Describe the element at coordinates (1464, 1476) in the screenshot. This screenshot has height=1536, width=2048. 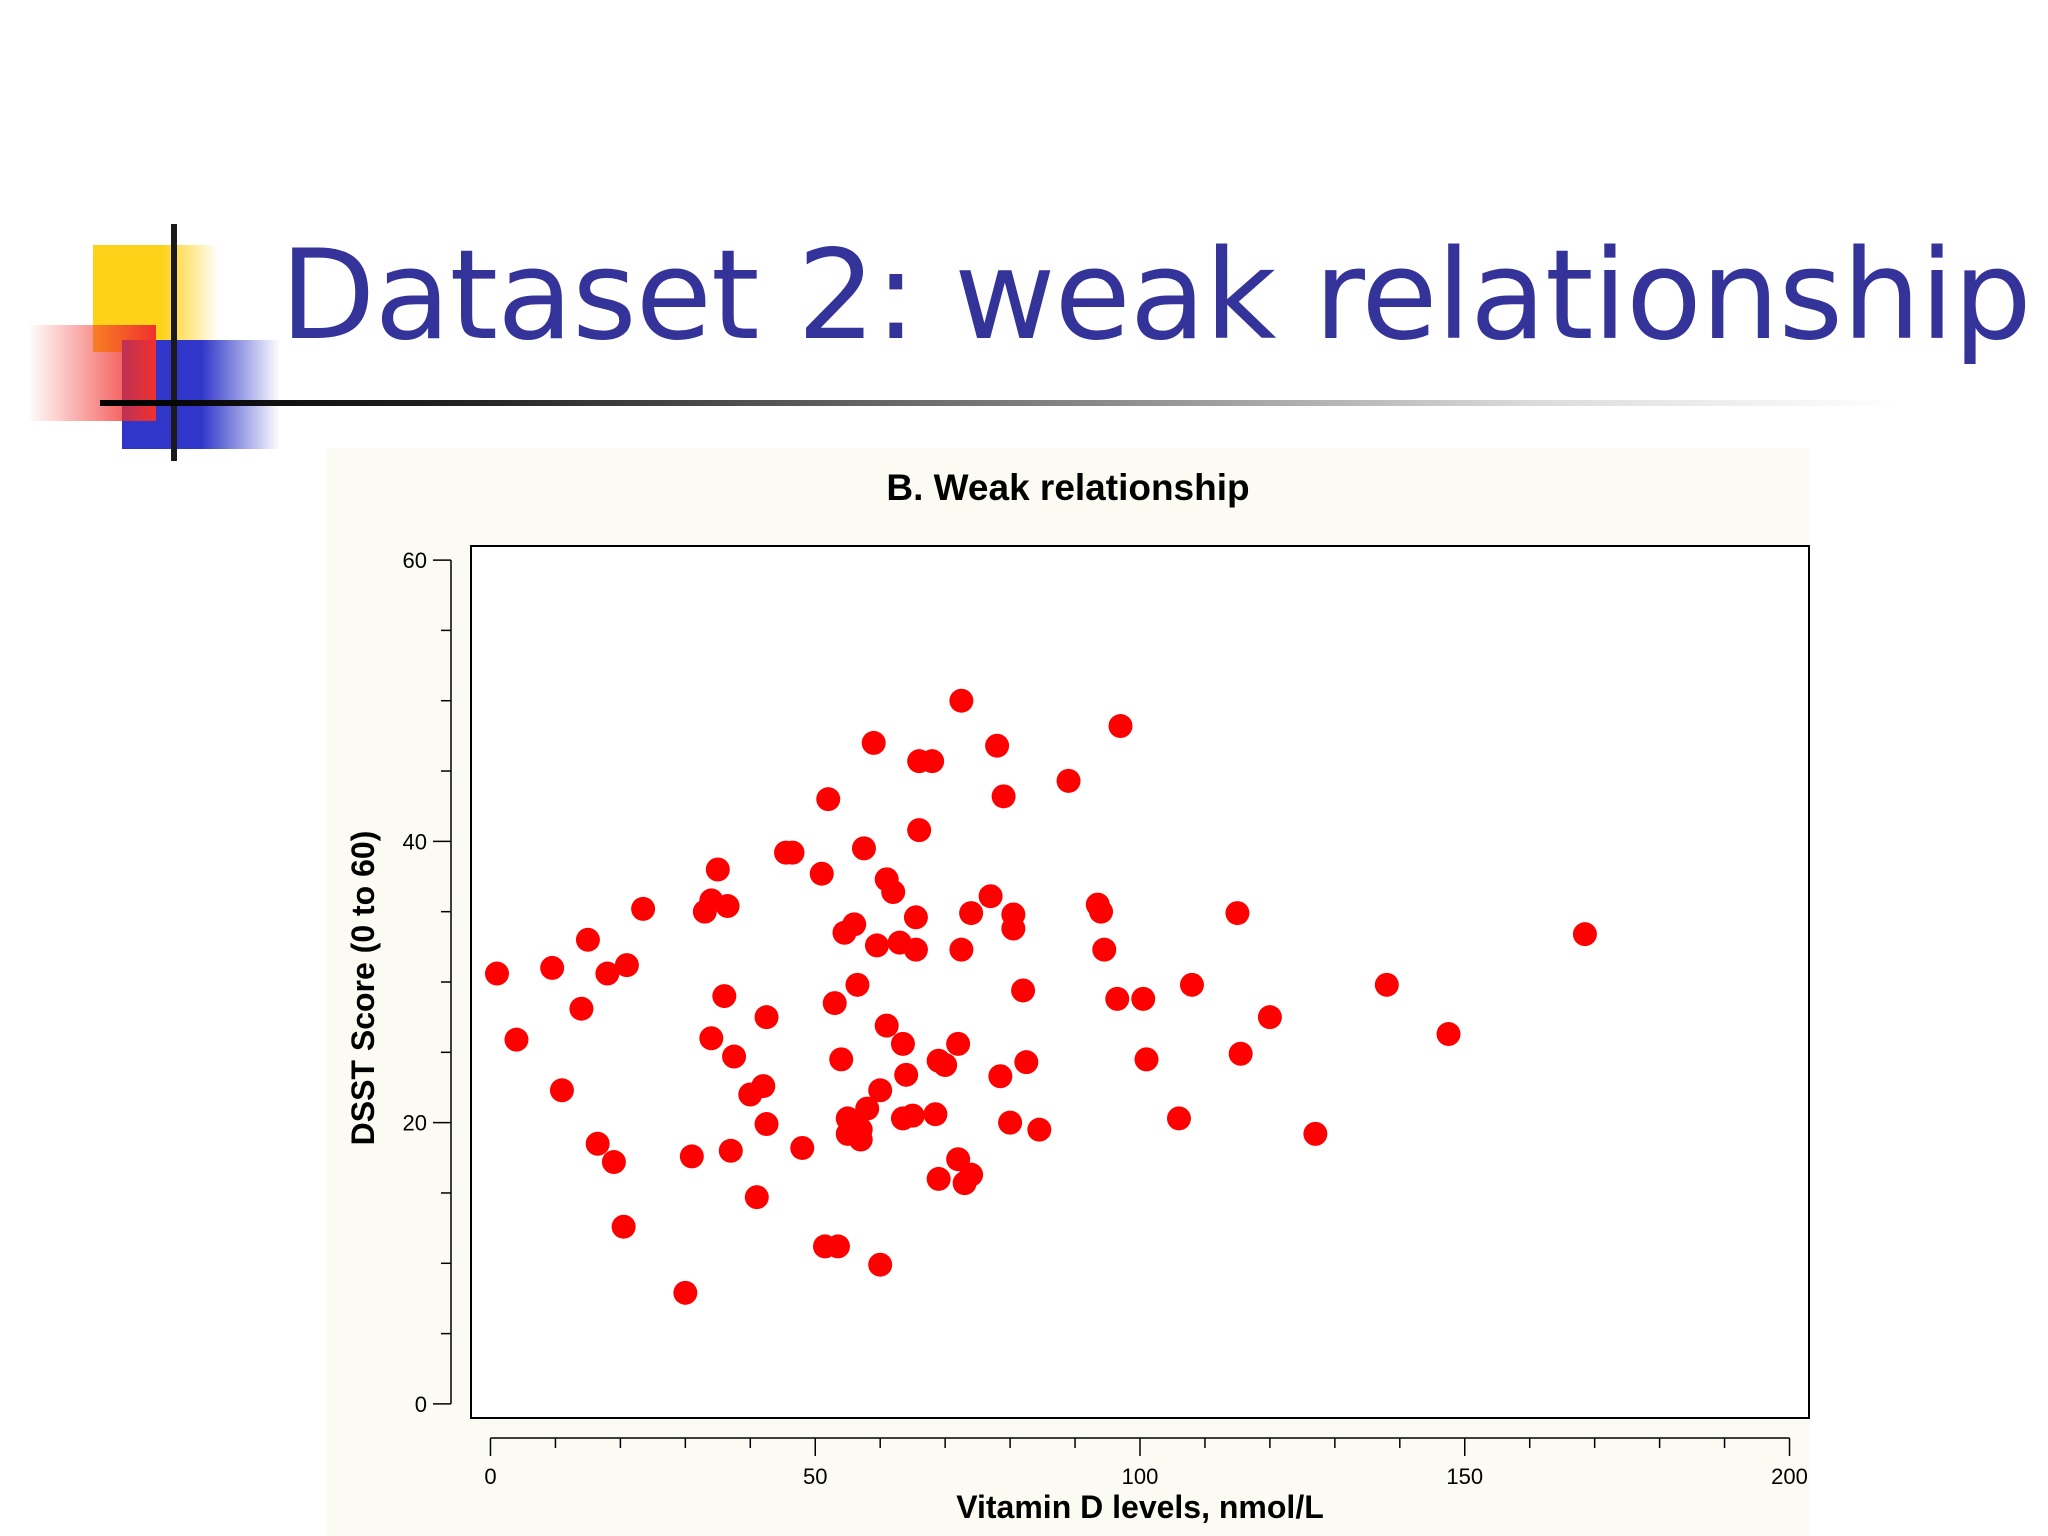
I see `x-tick-label: 150` at that location.